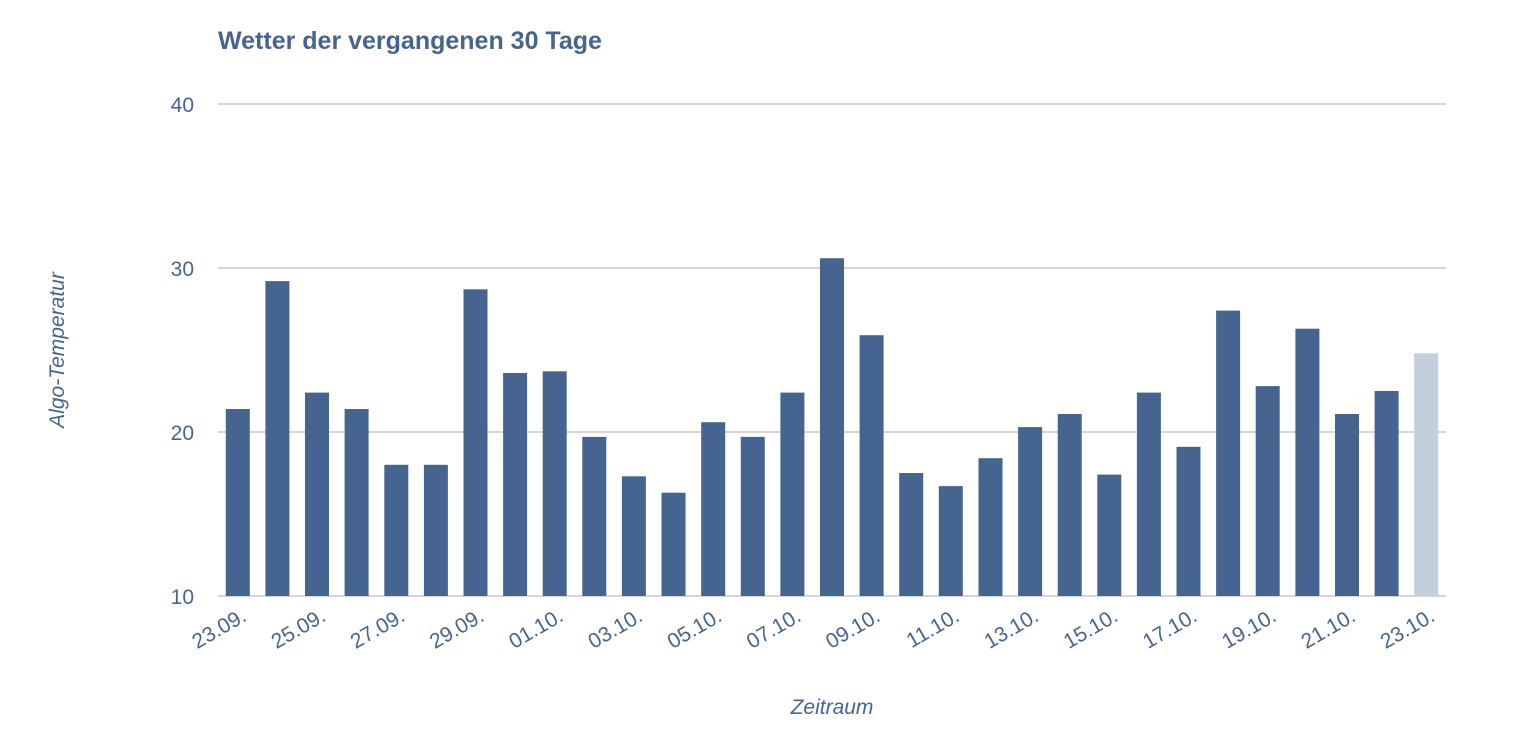 The image size is (1527, 738). What do you see at coordinates (933, 628) in the screenshot?
I see `x-tick-label: 11.10.` at bounding box center [933, 628].